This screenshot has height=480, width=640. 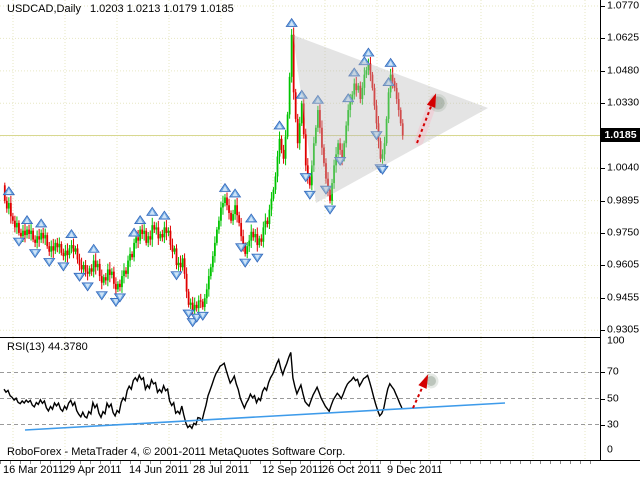 I want to click on rsi-axis-label: 30, so click(x=613, y=424).